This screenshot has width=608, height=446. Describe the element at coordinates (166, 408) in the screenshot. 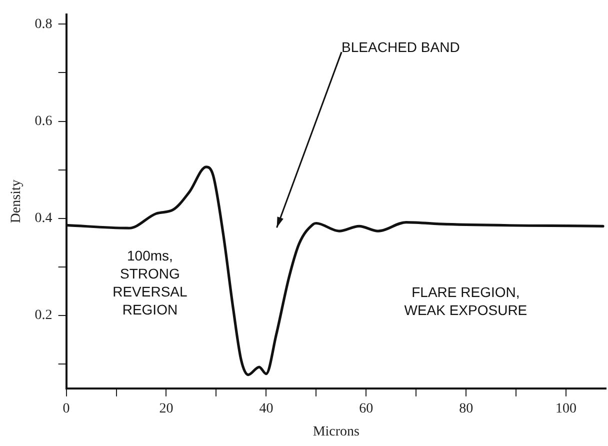

I see `x-tick-label: 20` at that location.